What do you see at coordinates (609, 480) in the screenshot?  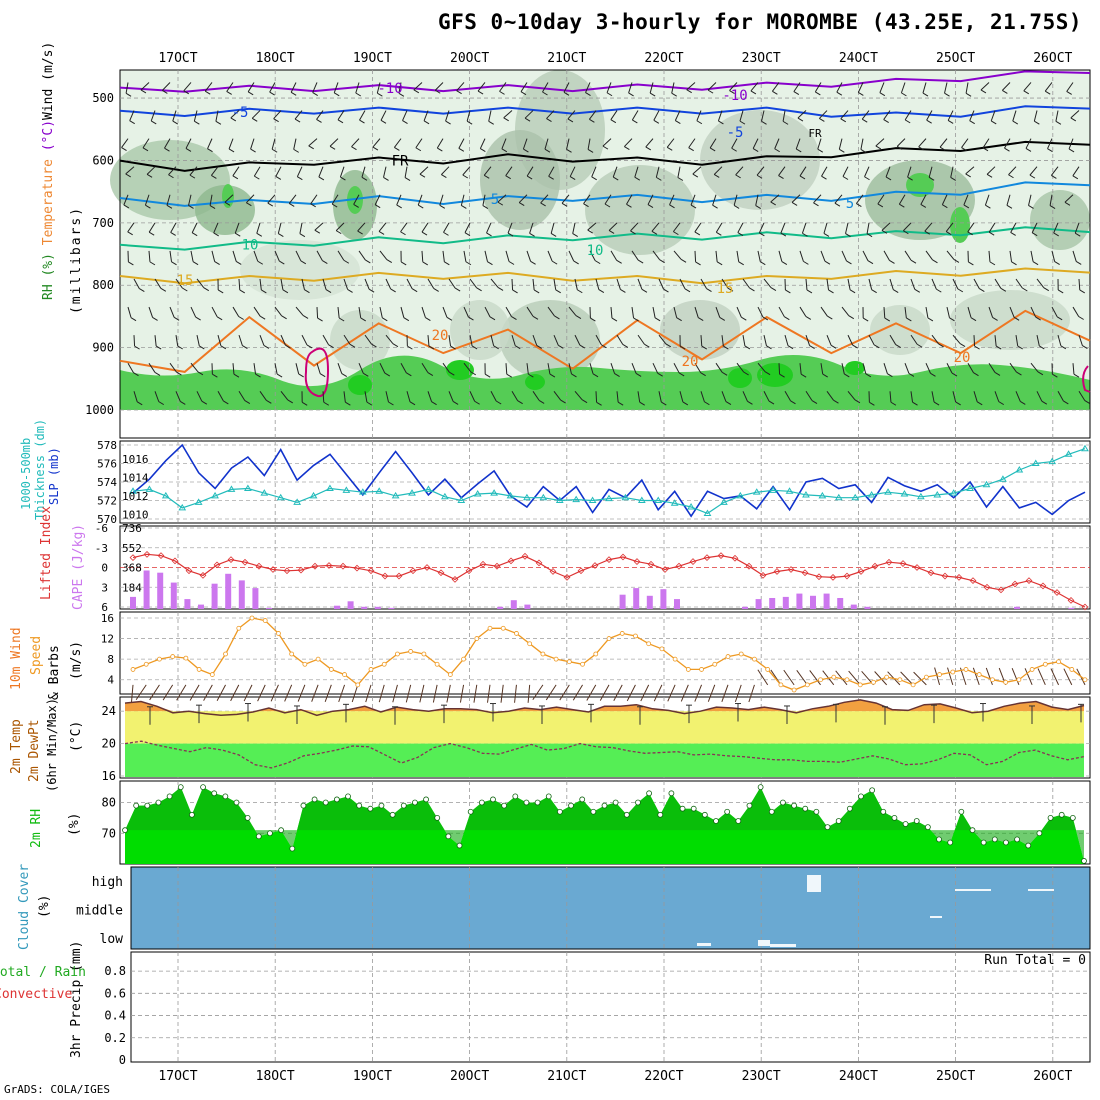 I see `slp-line` at bounding box center [609, 480].